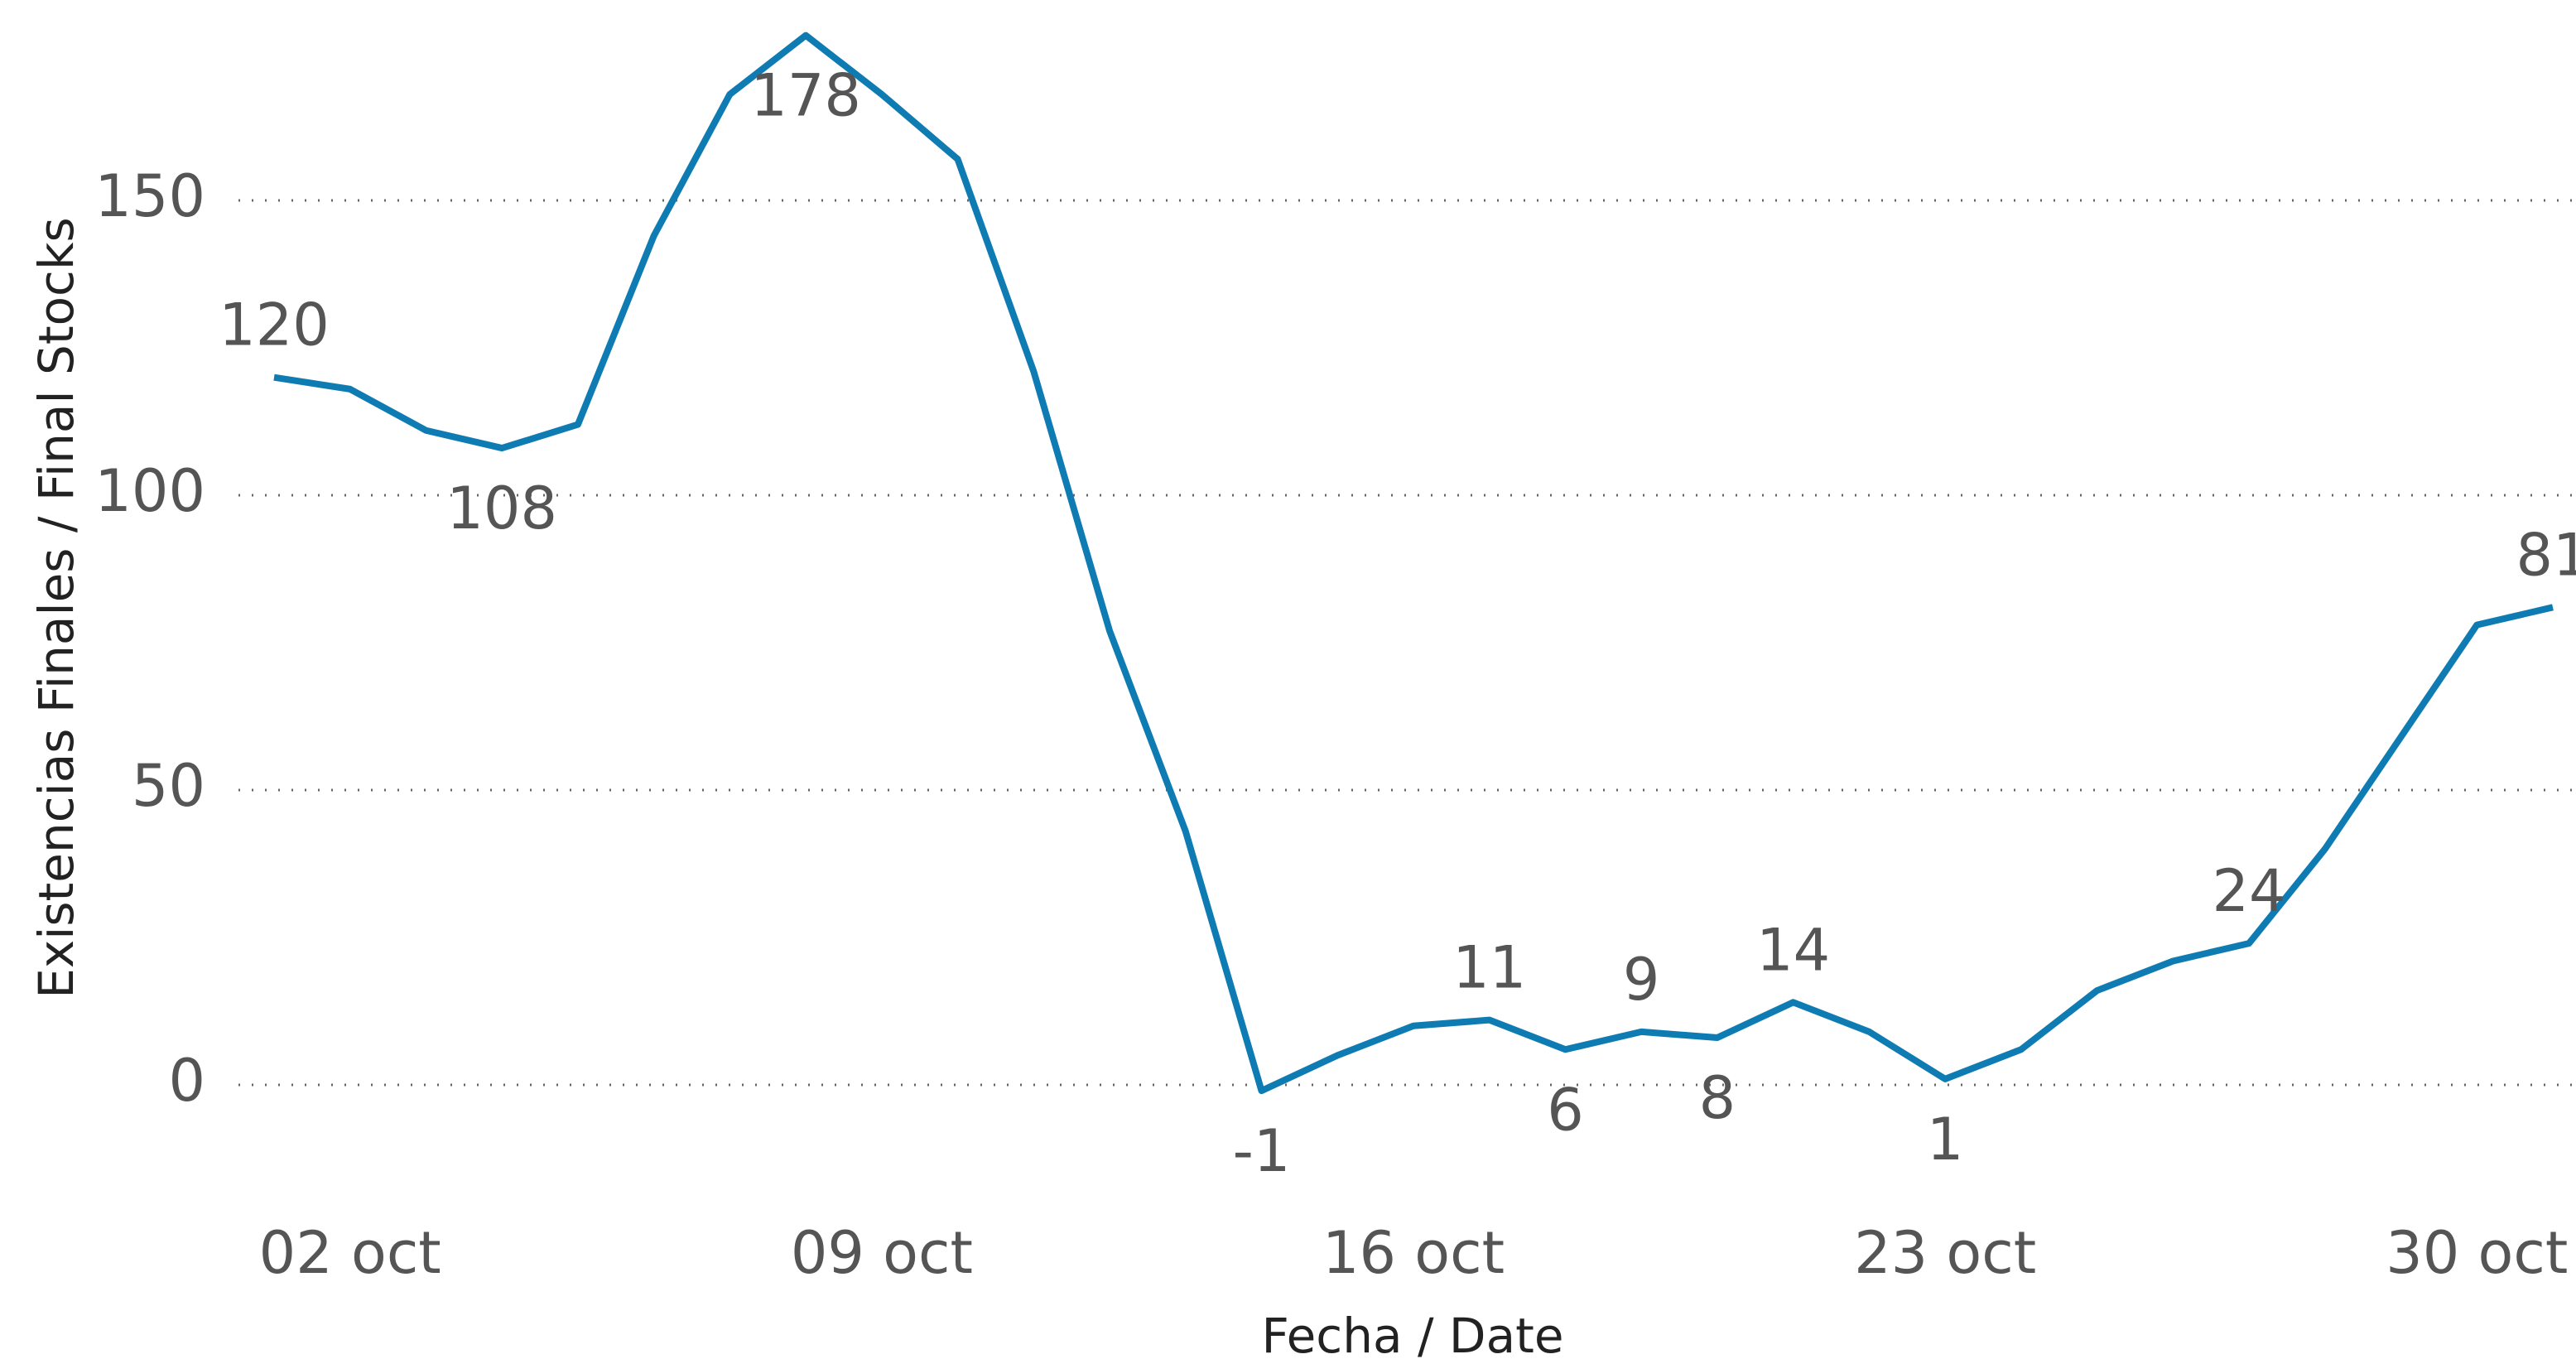 Image resolution: width=2576 pixels, height=1359 pixels. I want to click on x-tick-label: 09 oct, so click(882, 1253).